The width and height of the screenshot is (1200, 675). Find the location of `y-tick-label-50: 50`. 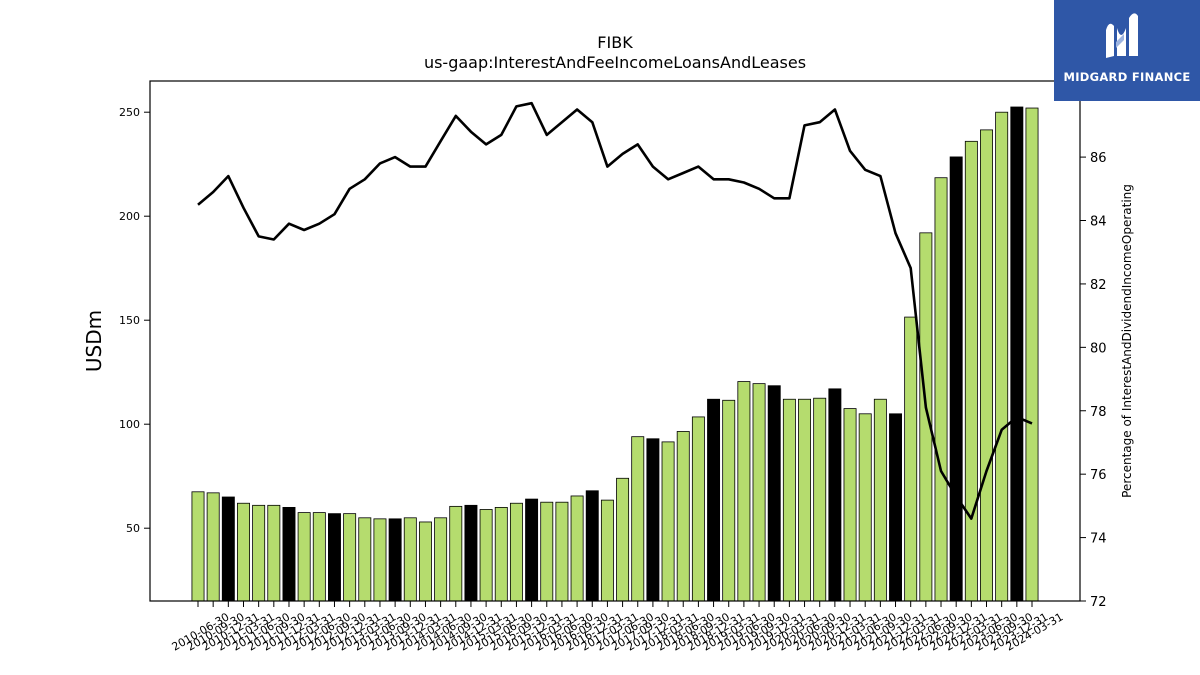

y-tick-label-50: 50 is located at coordinates (133, 528).